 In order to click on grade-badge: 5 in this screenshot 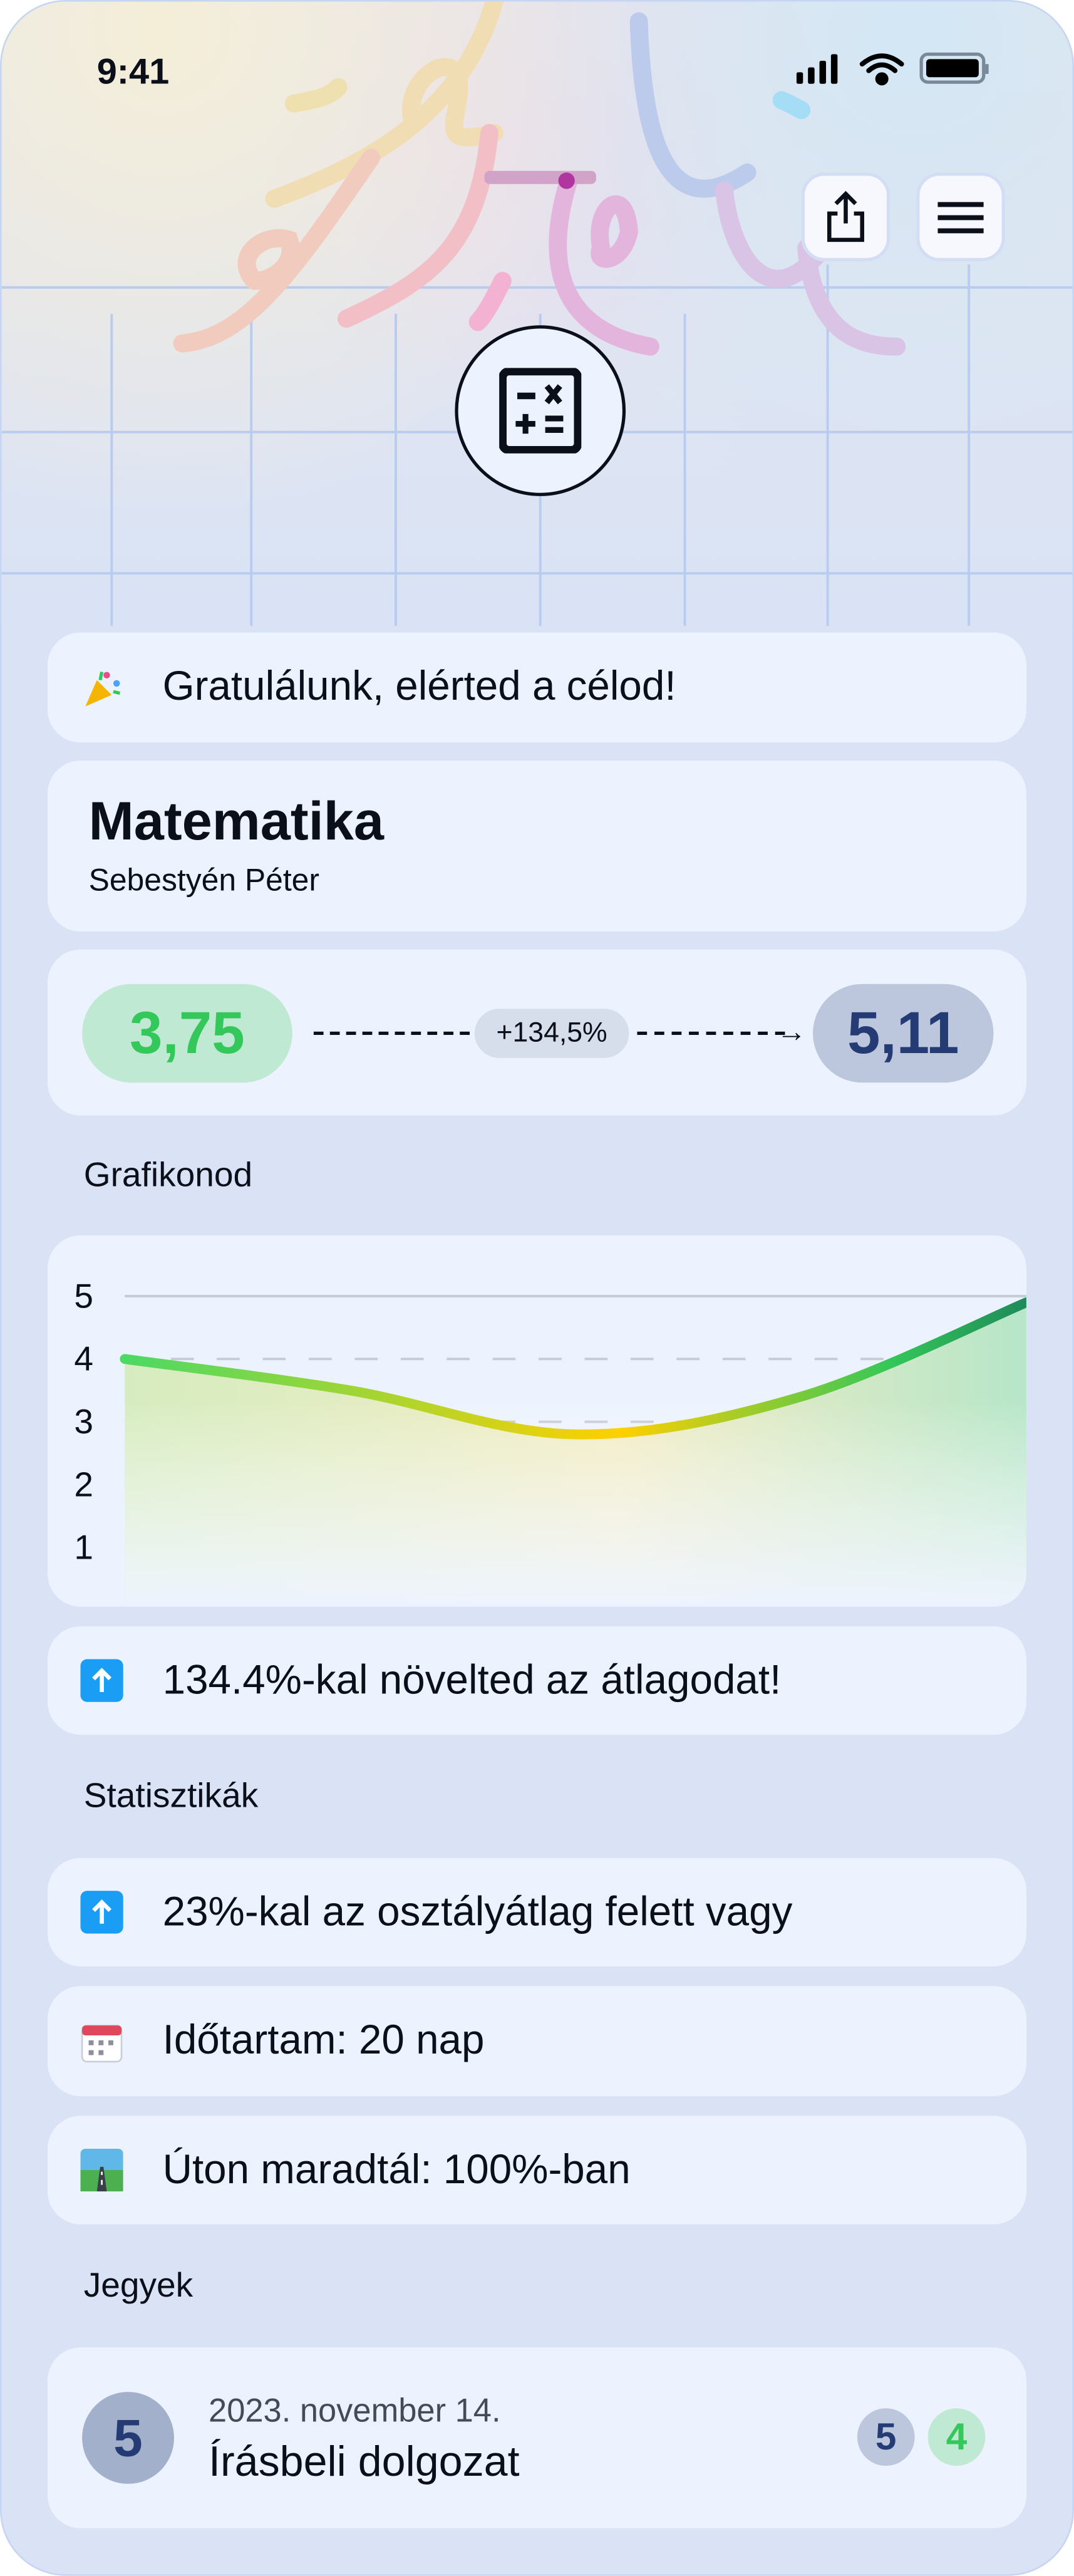, I will do `click(128, 2438)`.